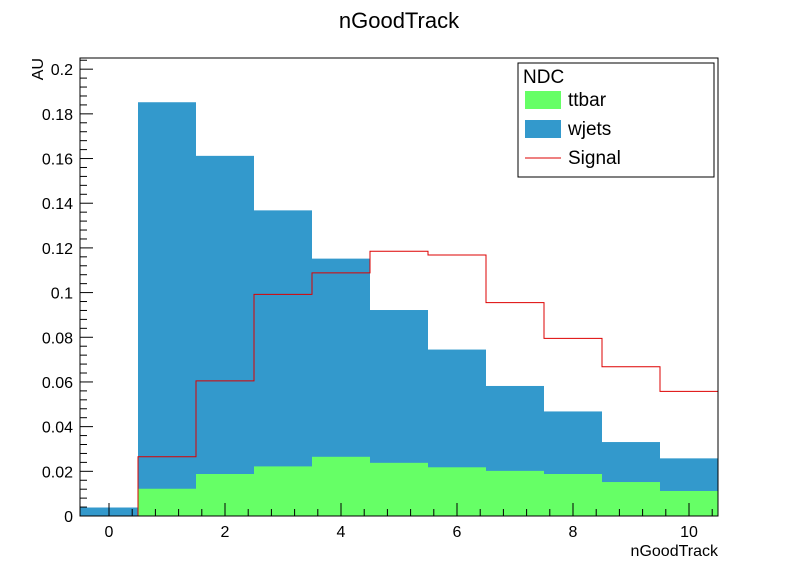 The image size is (798, 574). Describe the element at coordinates (68, 517) in the screenshot. I see `y-tick-label: 0` at that location.